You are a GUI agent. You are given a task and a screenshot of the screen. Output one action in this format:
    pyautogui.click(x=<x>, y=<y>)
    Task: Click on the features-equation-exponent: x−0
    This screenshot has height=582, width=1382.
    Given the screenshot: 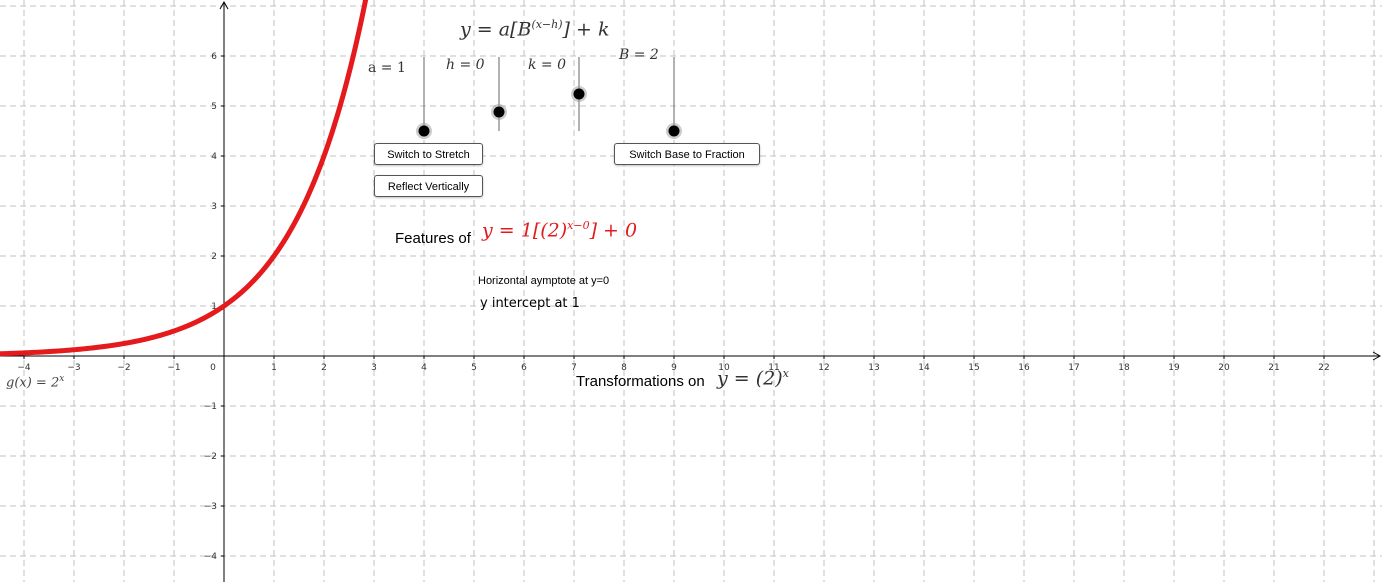 What is the action you would take?
    pyautogui.click(x=578, y=225)
    